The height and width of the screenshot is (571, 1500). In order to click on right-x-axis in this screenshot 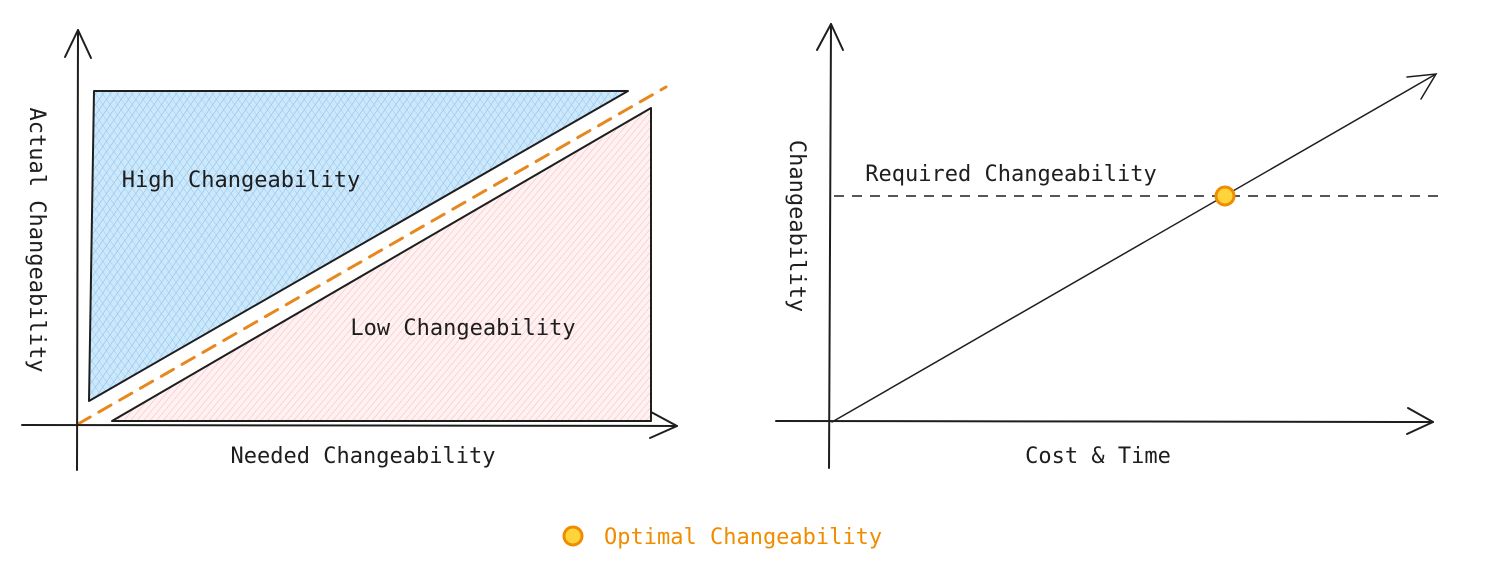, I will do `click(1104, 421)`.